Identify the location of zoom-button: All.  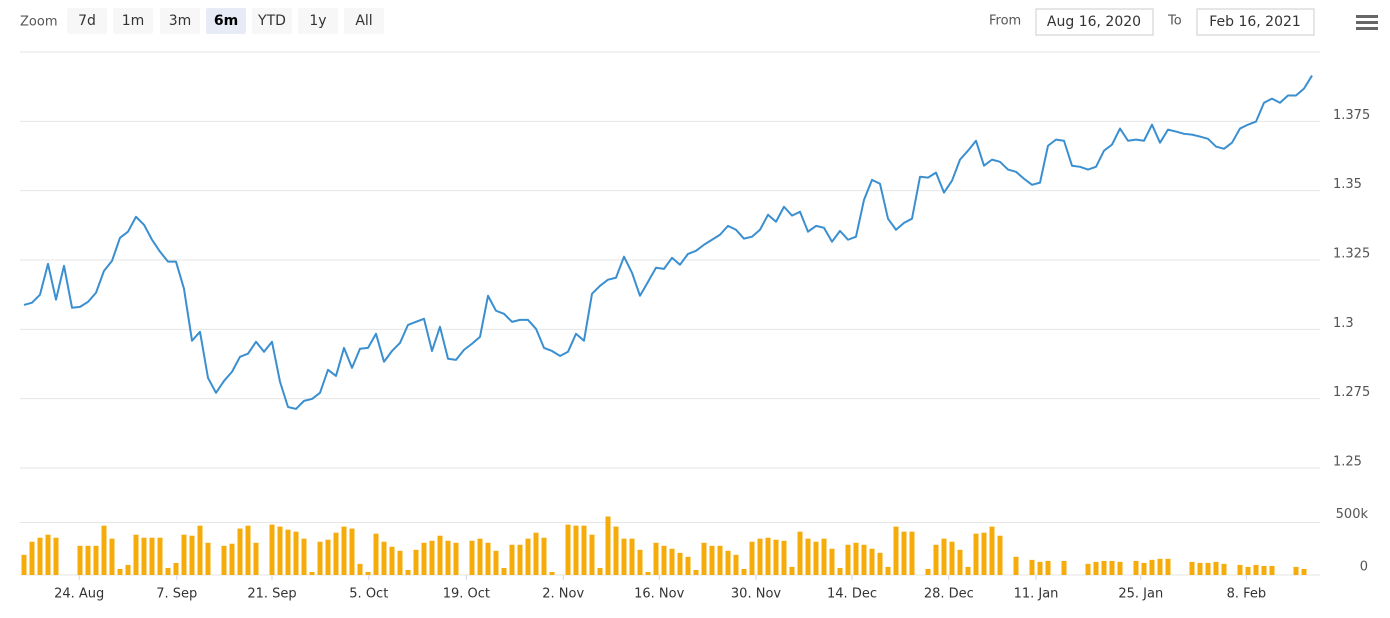
(364, 21).